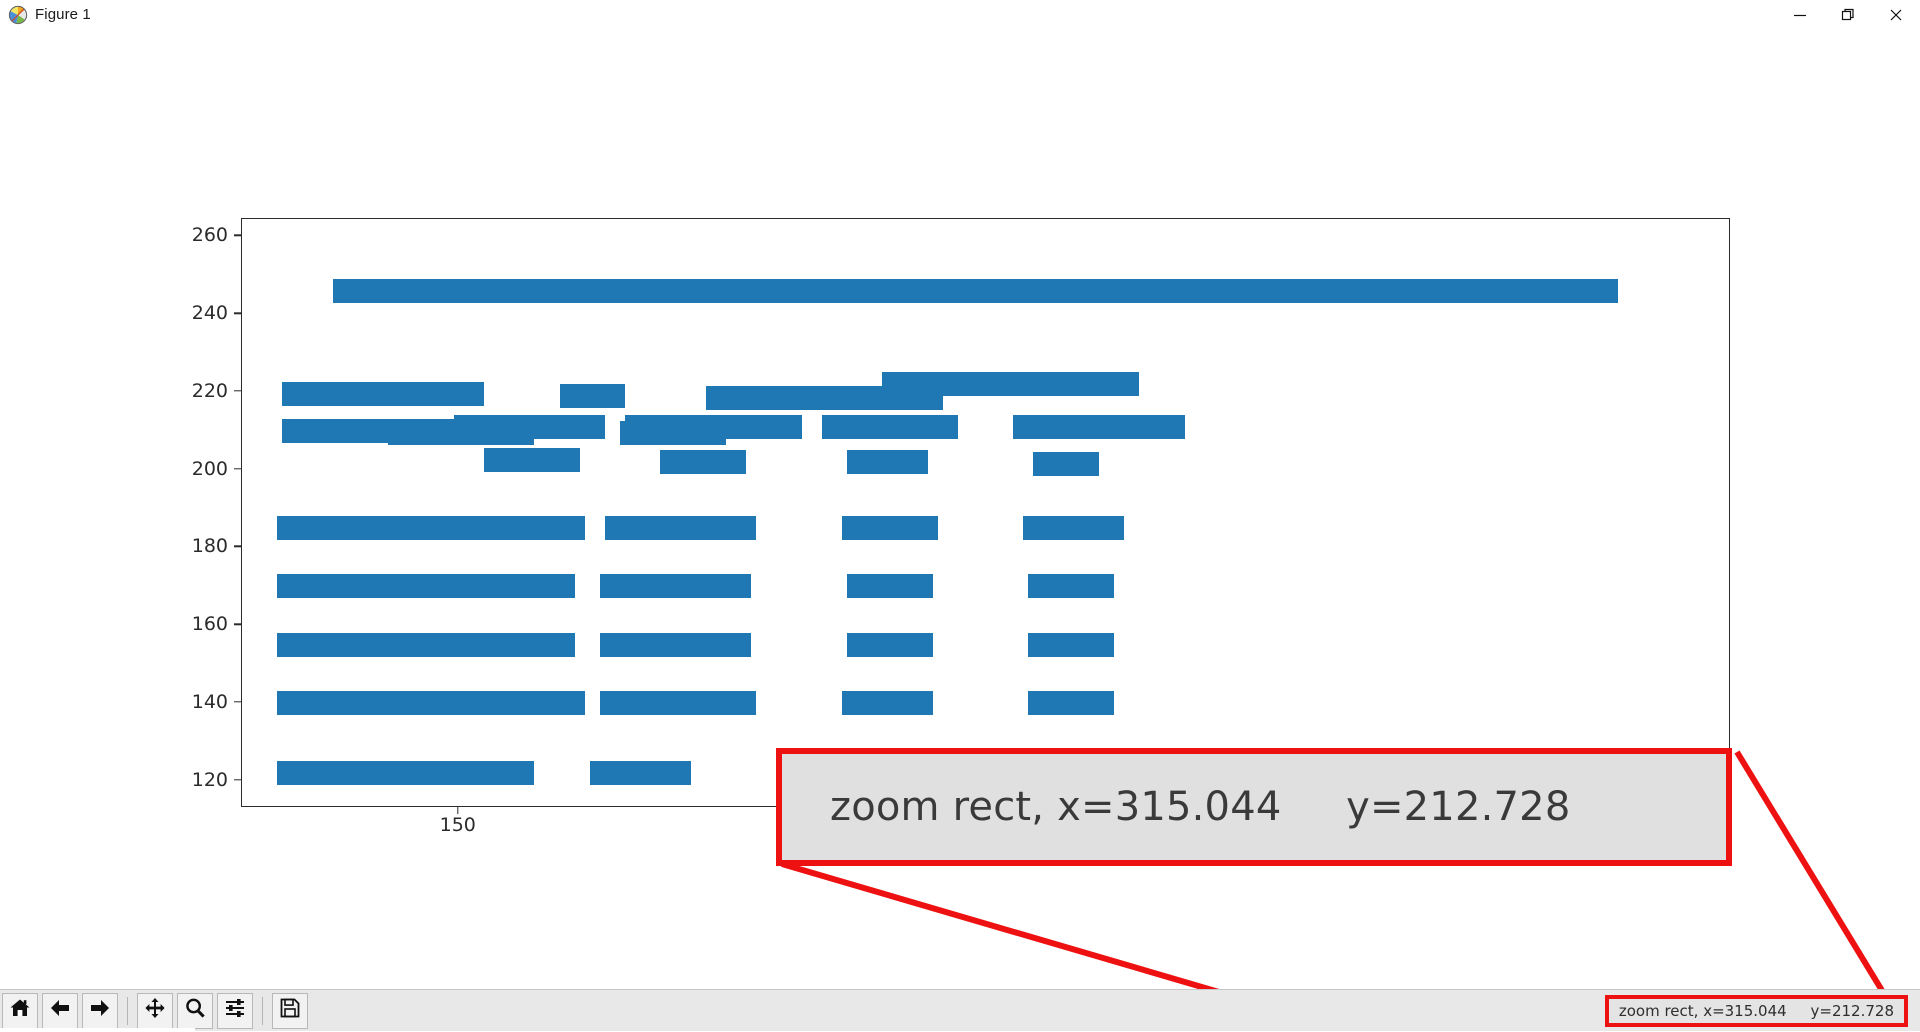  I want to click on move-icon, so click(155, 1010).